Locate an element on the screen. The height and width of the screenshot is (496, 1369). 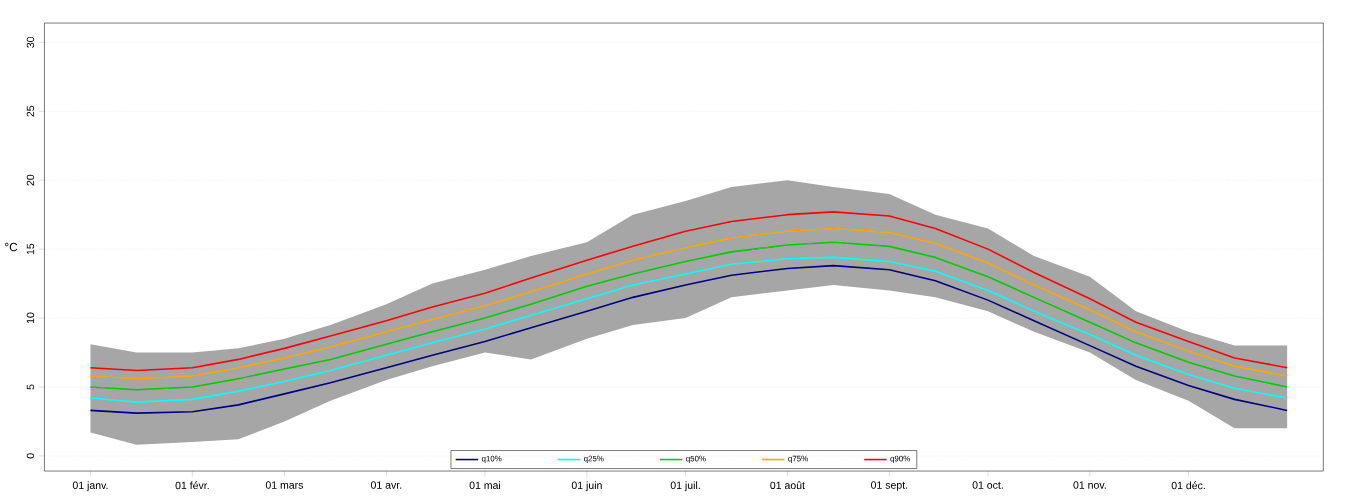
x-tick-label: 01 janv. is located at coordinates (90, 486).